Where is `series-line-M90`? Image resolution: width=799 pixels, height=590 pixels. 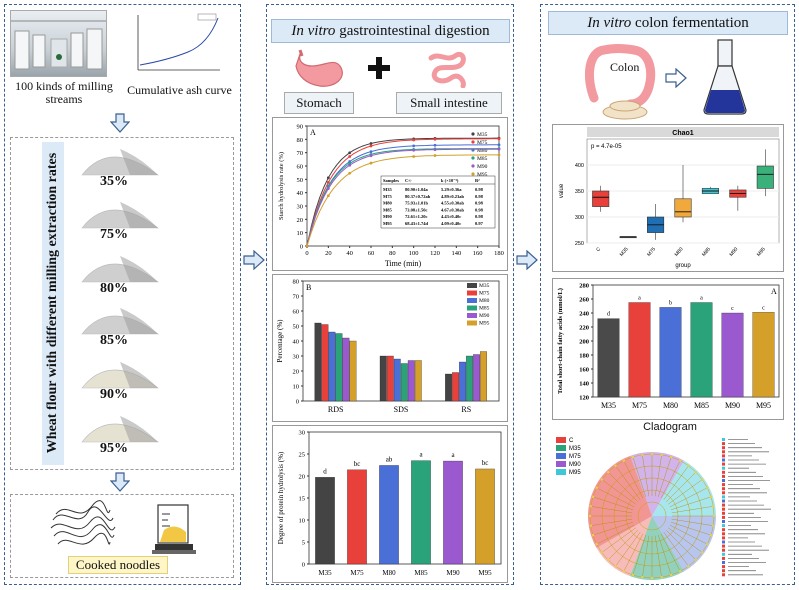 series-line-M90 is located at coordinates (402, 197).